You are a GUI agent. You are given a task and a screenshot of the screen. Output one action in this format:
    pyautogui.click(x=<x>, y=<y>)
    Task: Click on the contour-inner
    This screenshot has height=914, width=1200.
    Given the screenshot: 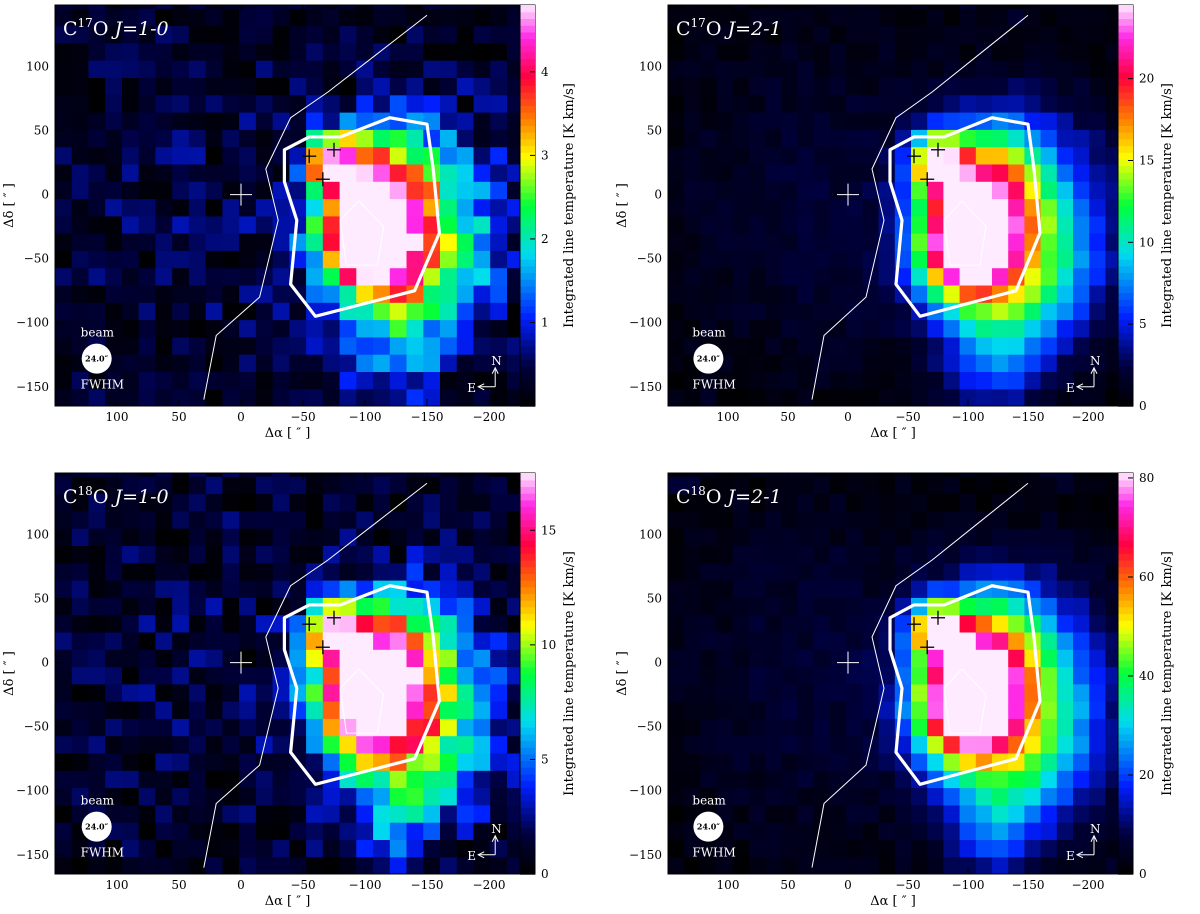 What is the action you would take?
    pyautogui.click(x=362, y=233)
    